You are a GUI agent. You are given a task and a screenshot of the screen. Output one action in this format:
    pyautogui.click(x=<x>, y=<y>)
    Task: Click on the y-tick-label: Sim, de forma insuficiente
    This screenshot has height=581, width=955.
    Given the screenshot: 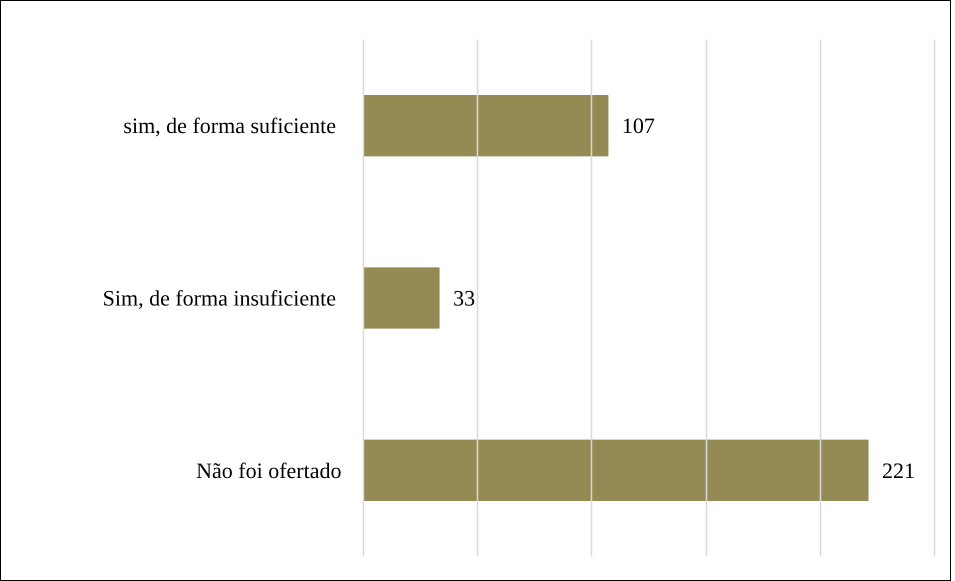 What is the action you would take?
    pyautogui.click(x=219, y=298)
    